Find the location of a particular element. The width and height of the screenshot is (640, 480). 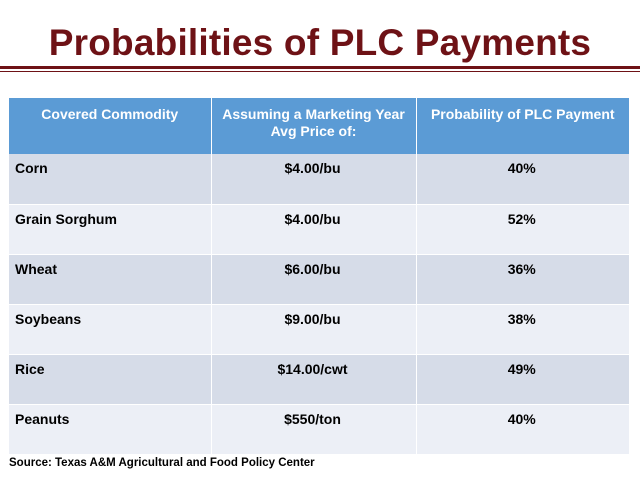

title-divider is located at coordinates (320, 70).